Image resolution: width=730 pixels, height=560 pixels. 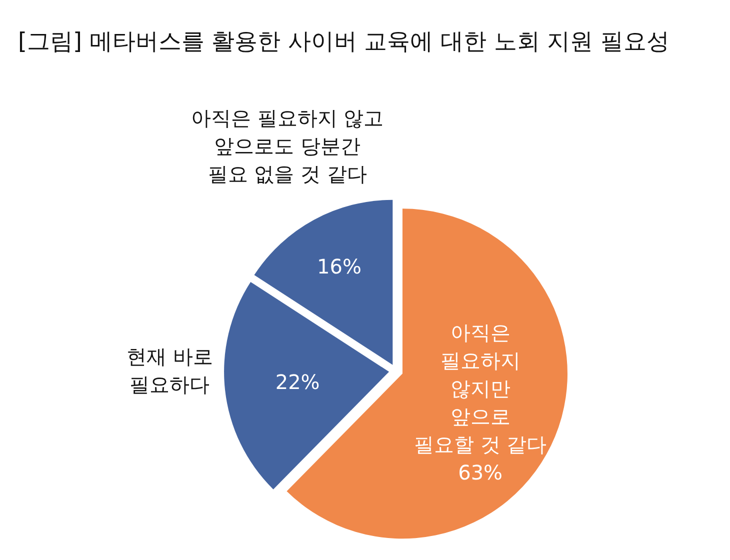 What do you see at coordinates (297, 382) in the screenshot?
I see `data-label: 22%` at bounding box center [297, 382].